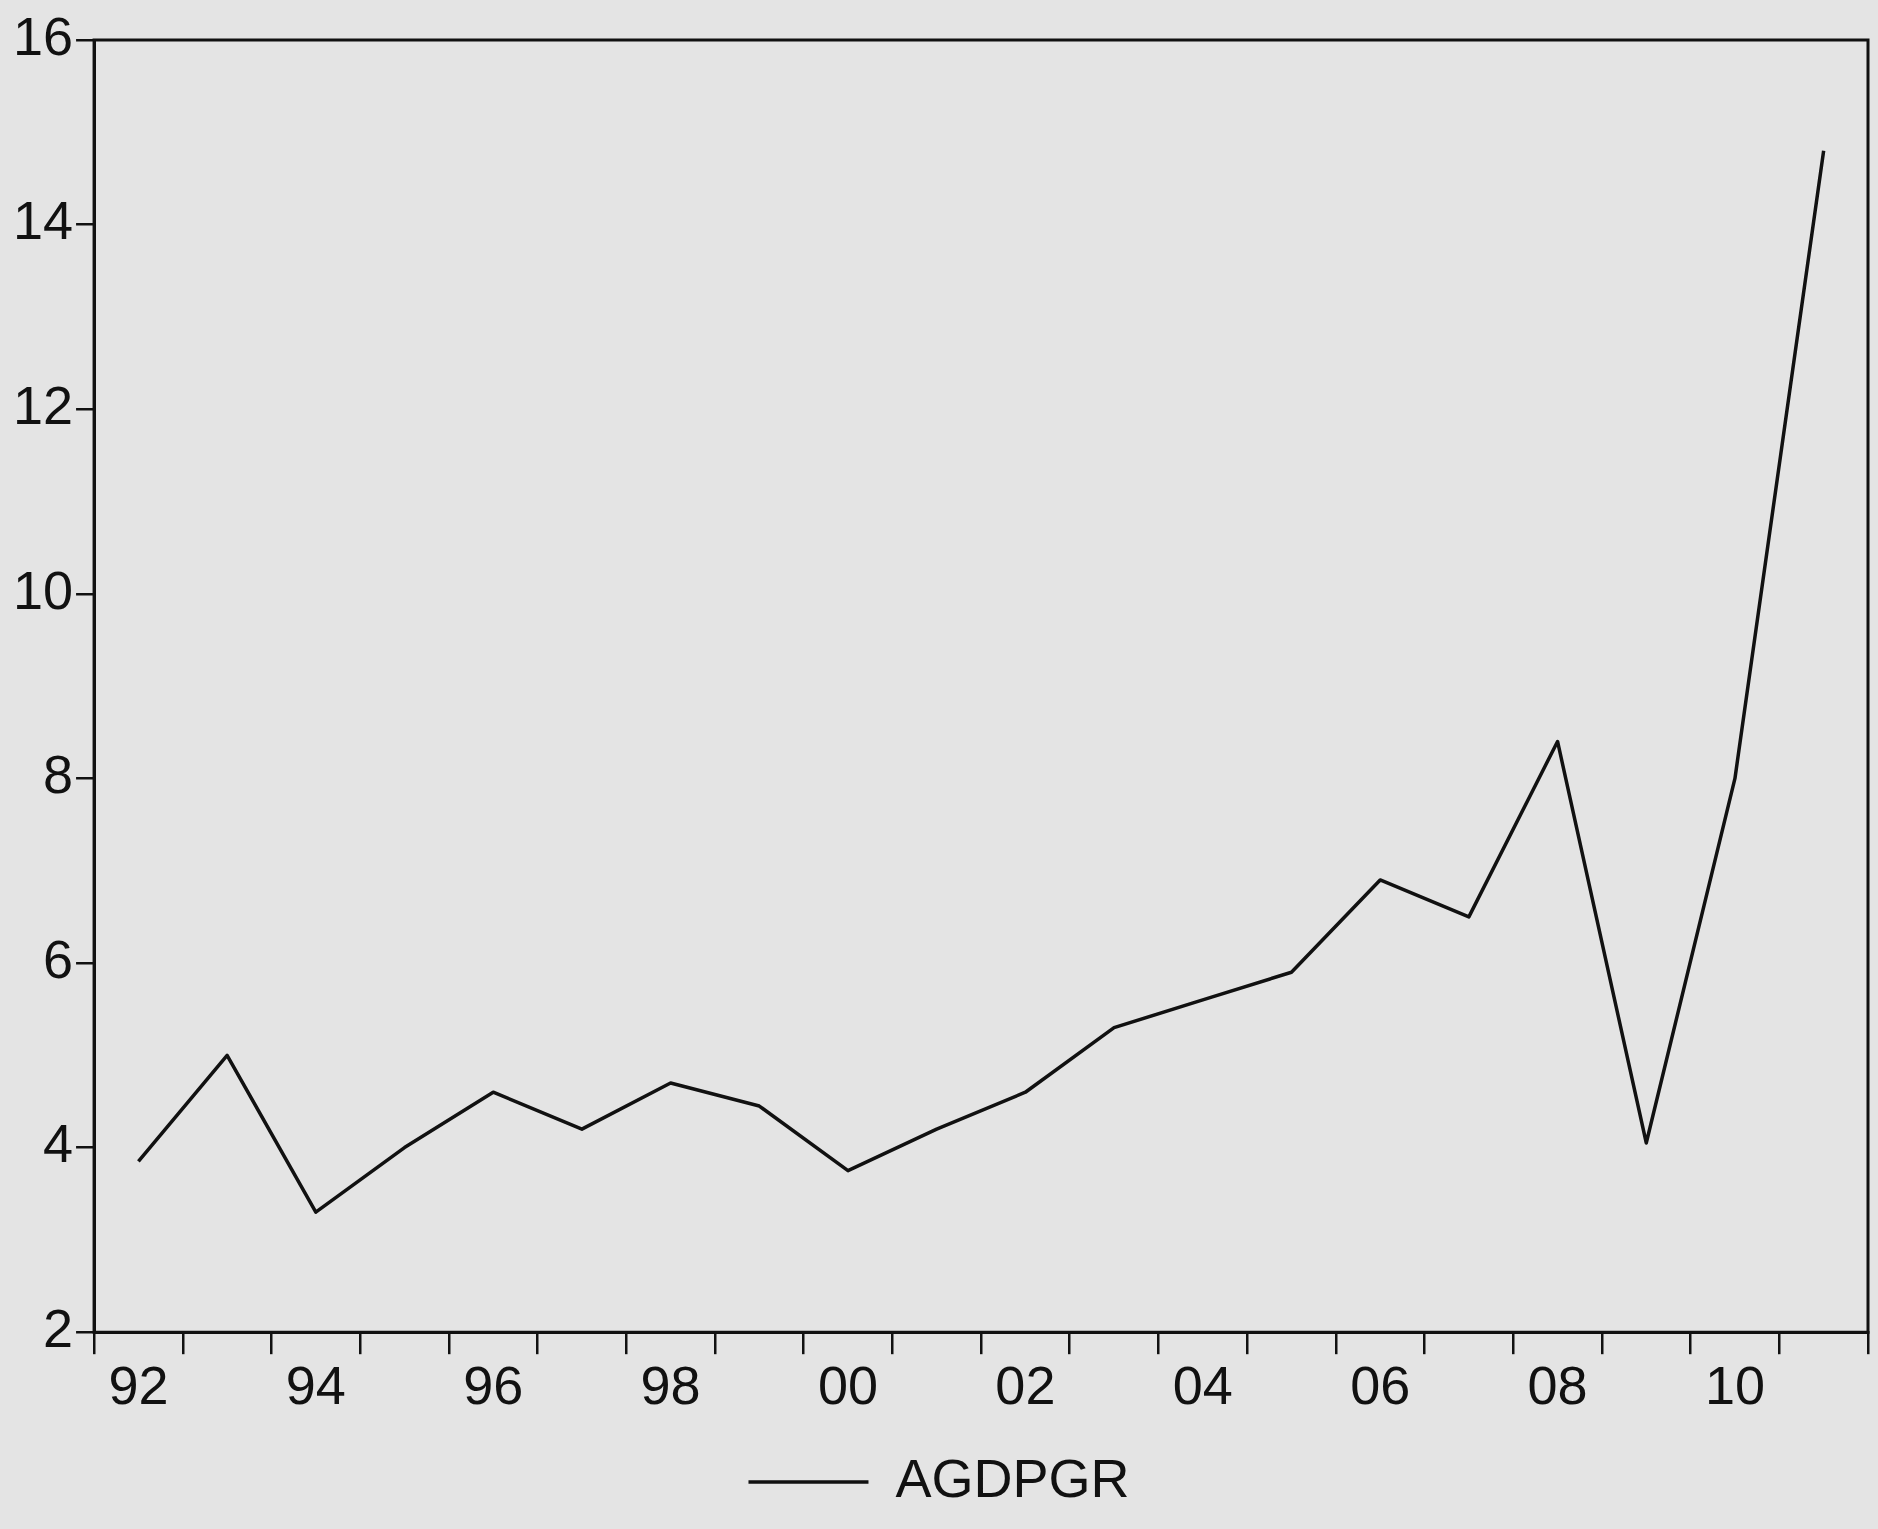 The width and height of the screenshot is (1878, 1529). I want to click on y-tick-label: 8, so click(58, 774).